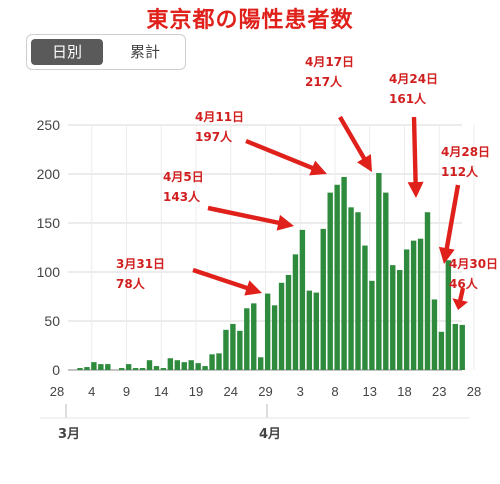 This screenshot has height=484, width=500. What do you see at coordinates (106, 52) in the screenshot?
I see `view-toggle: 日別 累計` at bounding box center [106, 52].